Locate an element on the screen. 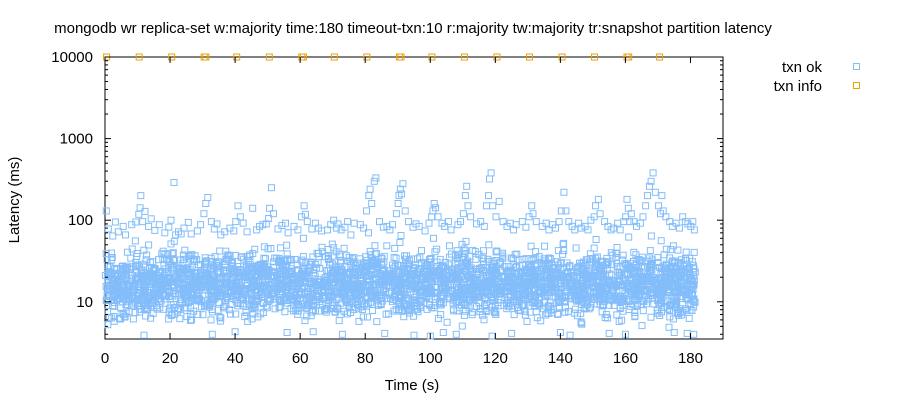 The width and height of the screenshot is (900, 400). y-tick-label: 10 is located at coordinates (84, 302).